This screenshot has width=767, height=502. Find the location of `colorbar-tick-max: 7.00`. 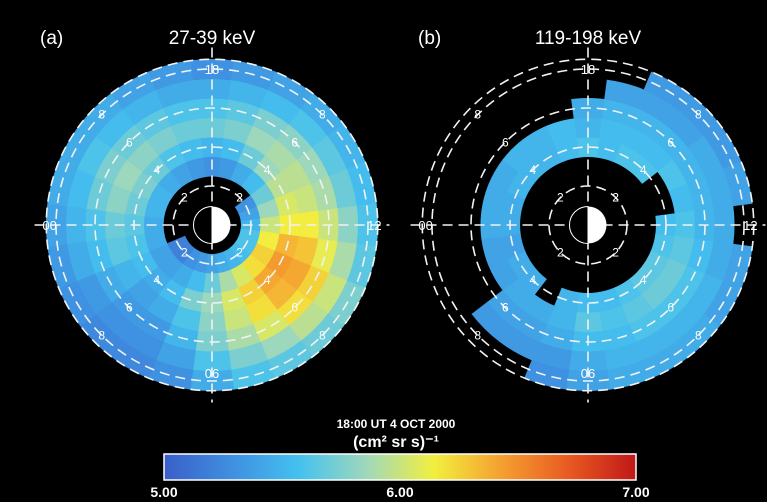

colorbar-tick-max: 7.00 is located at coordinates (635, 492).